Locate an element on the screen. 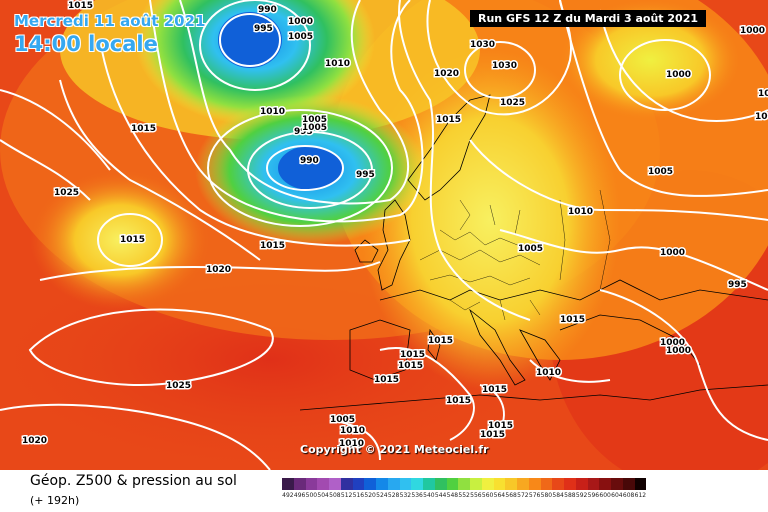  scale-tick-label: 516 is located at coordinates (358, 495).